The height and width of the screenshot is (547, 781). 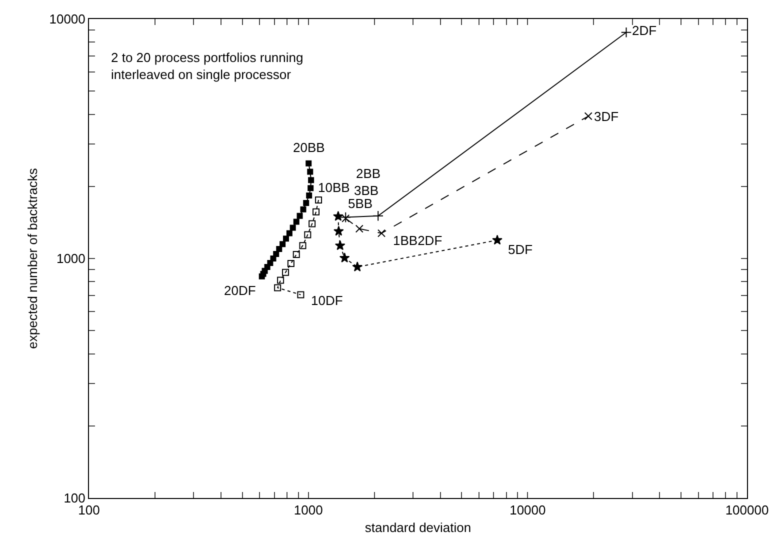 What do you see at coordinates (644, 30) in the screenshot?
I see `annotation: 2DF` at bounding box center [644, 30].